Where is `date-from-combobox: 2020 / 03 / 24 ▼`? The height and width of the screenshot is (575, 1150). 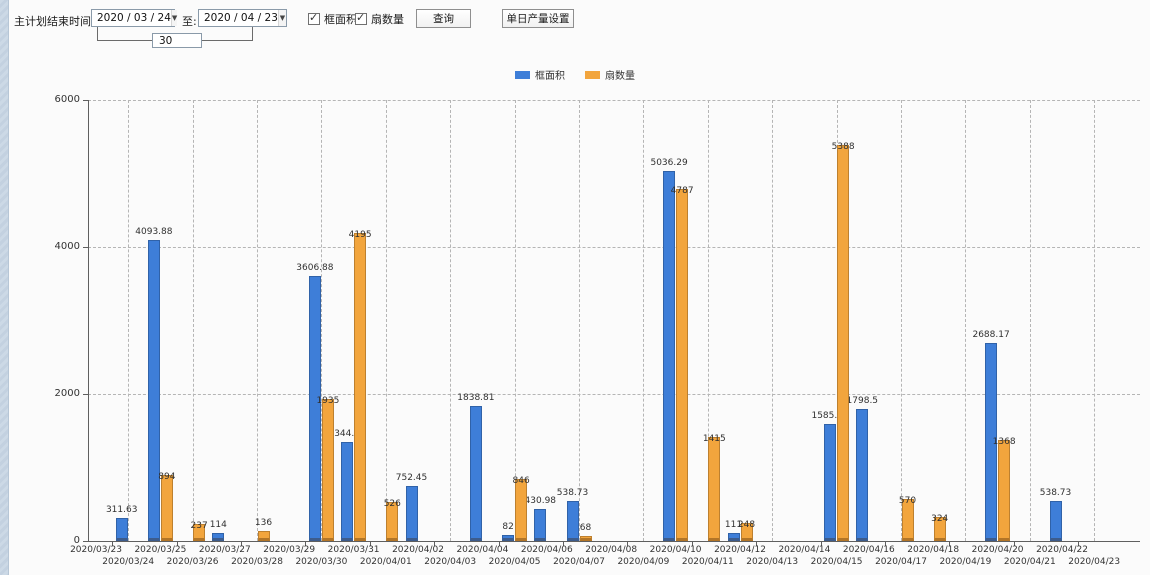 date-from-combobox: 2020 / 03 / 24 ▼ is located at coordinates (134, 18).